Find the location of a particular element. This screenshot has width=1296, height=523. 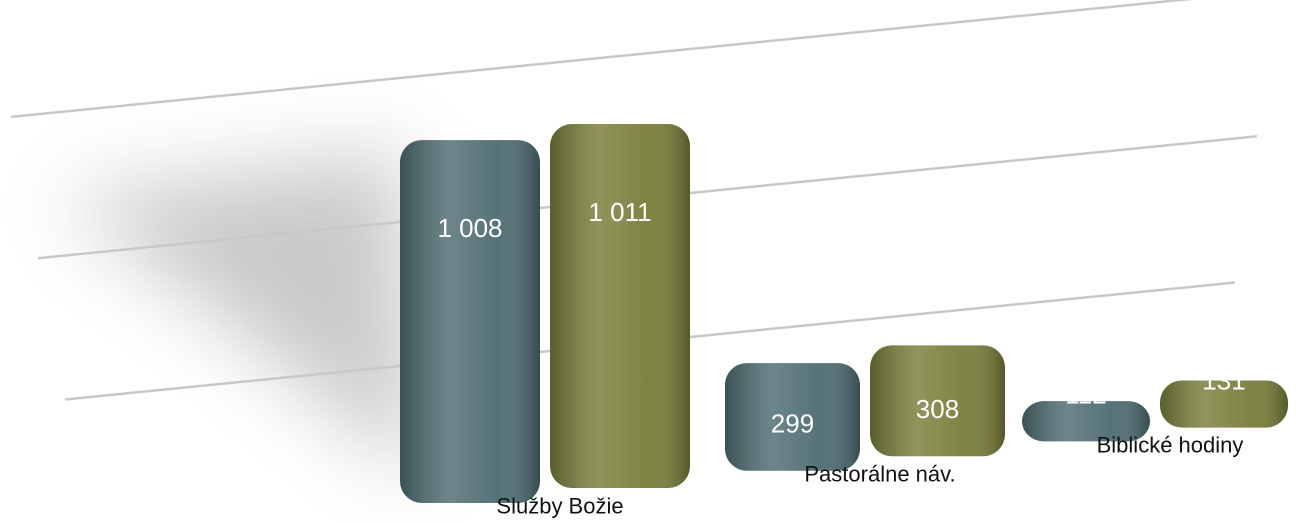

category-label: Biblické hodiny is located at coordinates (1170, 444).